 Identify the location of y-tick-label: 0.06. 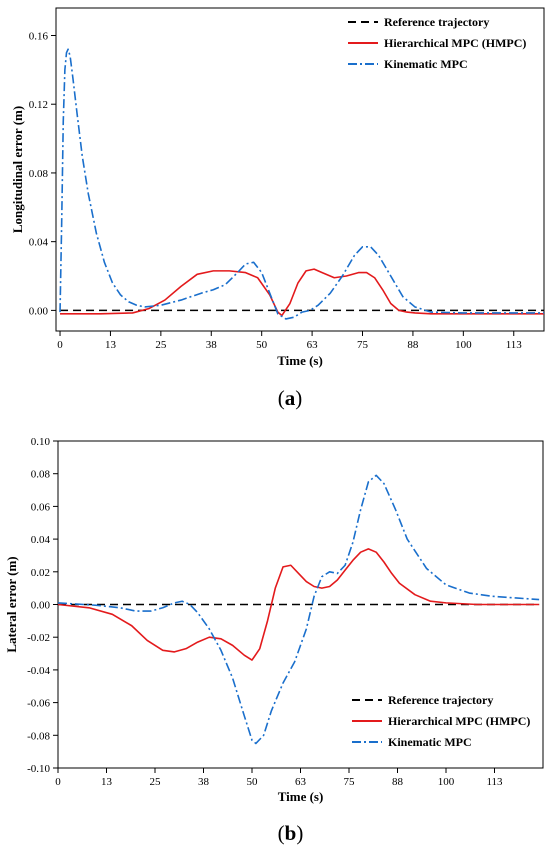
(41, 507).